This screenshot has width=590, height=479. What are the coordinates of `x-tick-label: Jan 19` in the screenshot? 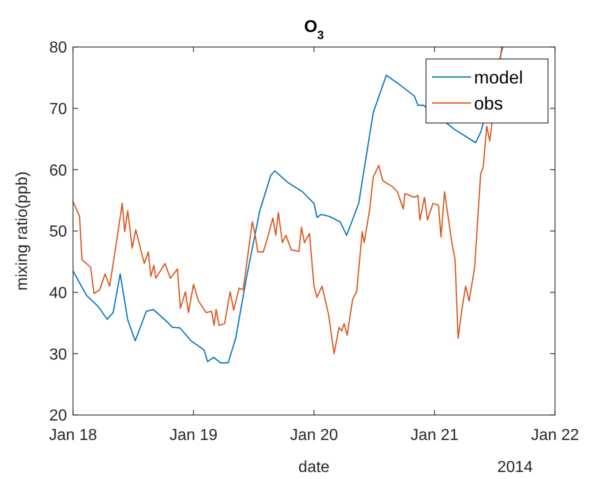 It's located at (193, 435).